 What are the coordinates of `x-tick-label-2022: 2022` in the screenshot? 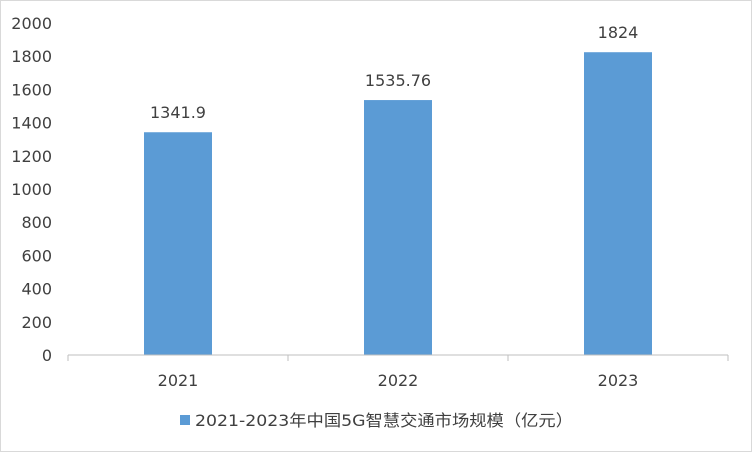 It's located at (398, 380).